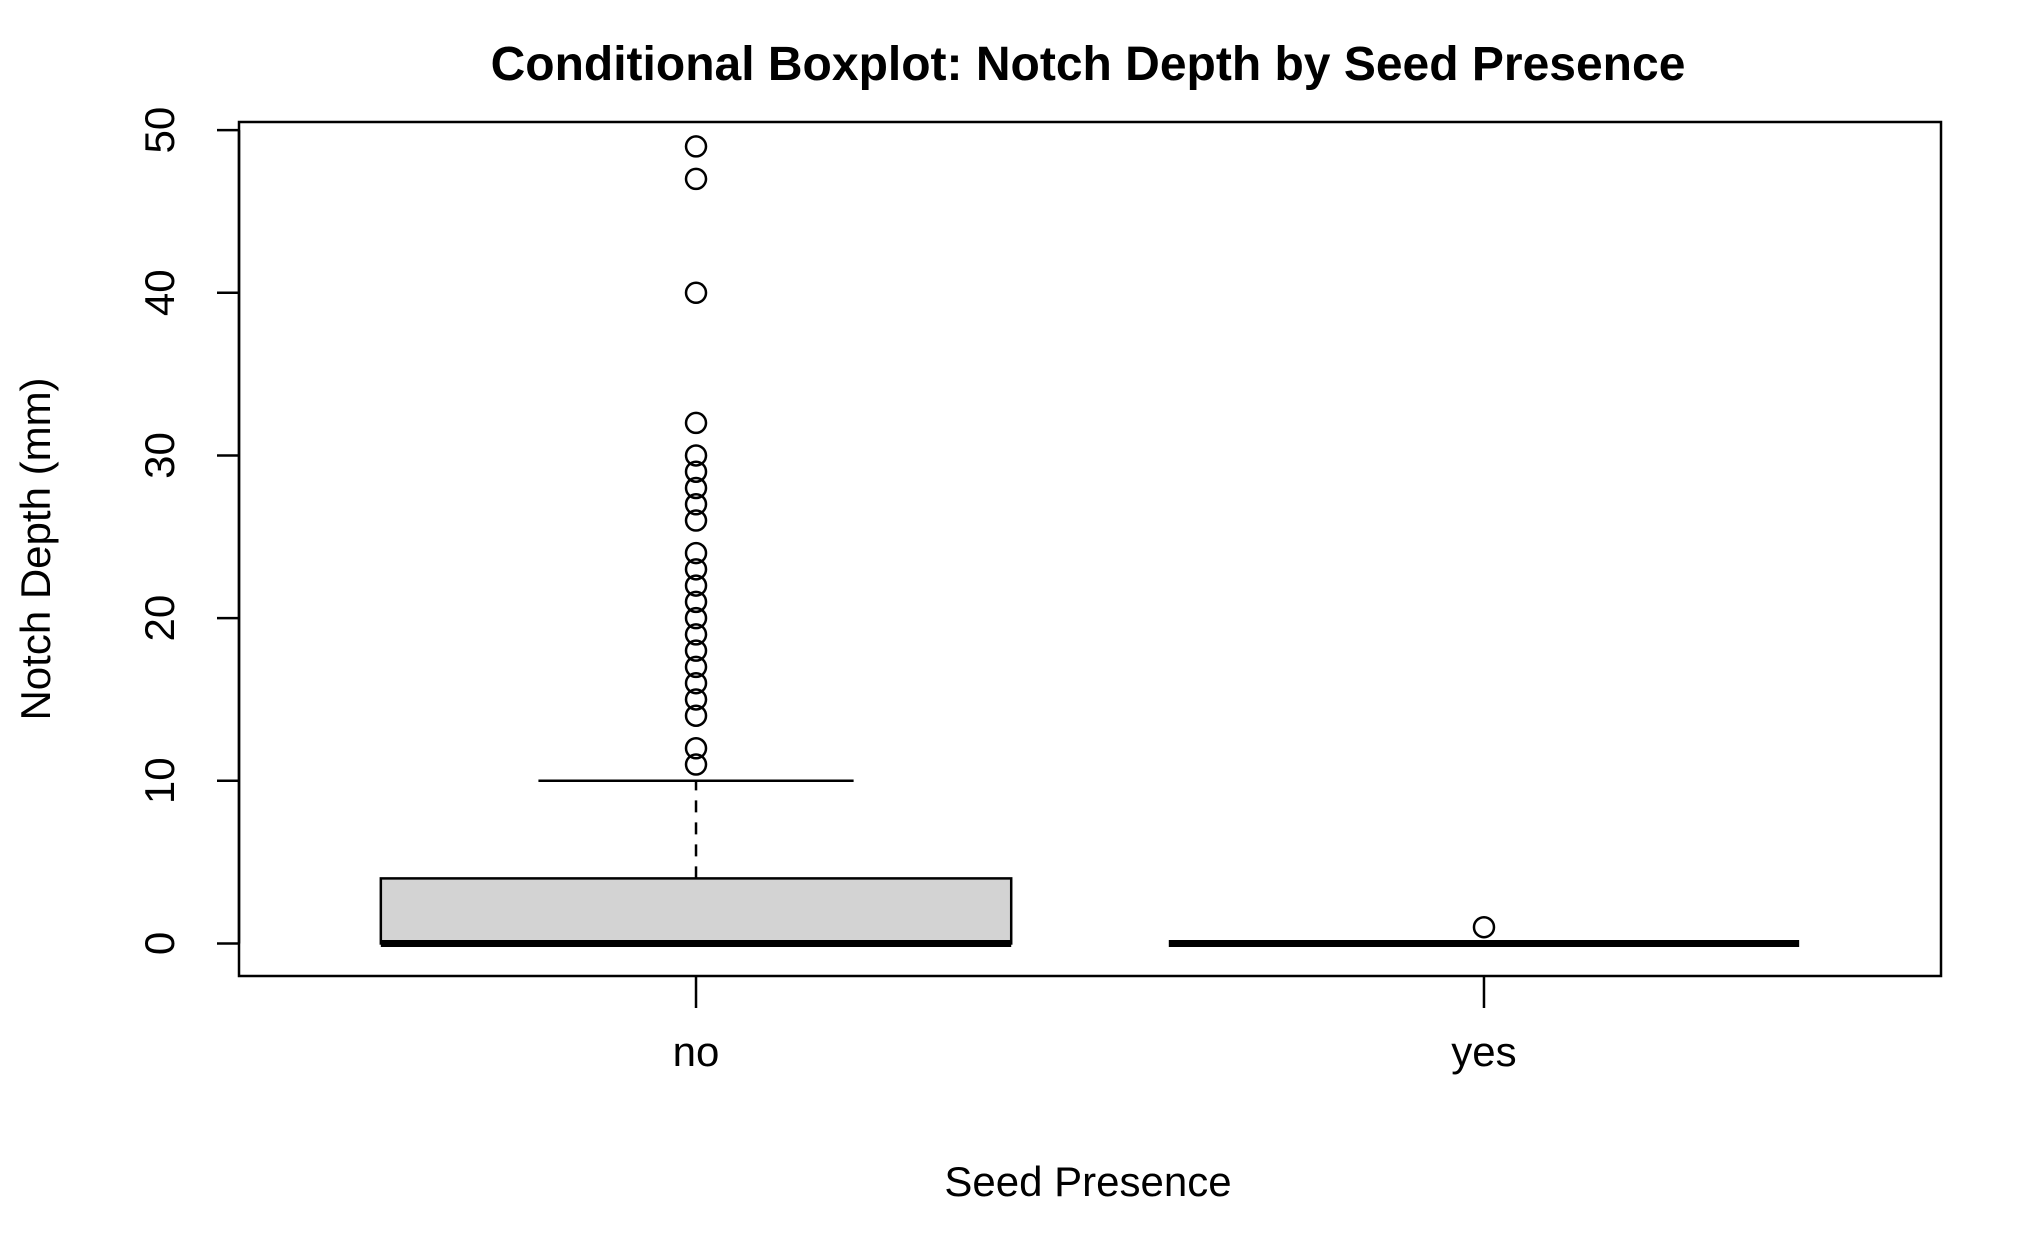 The width and height of the screenshot is (2037, 1258). Describe the element at coordinates (159, 618) in the screenshot. I see `y-tick-label: 20` at that location.